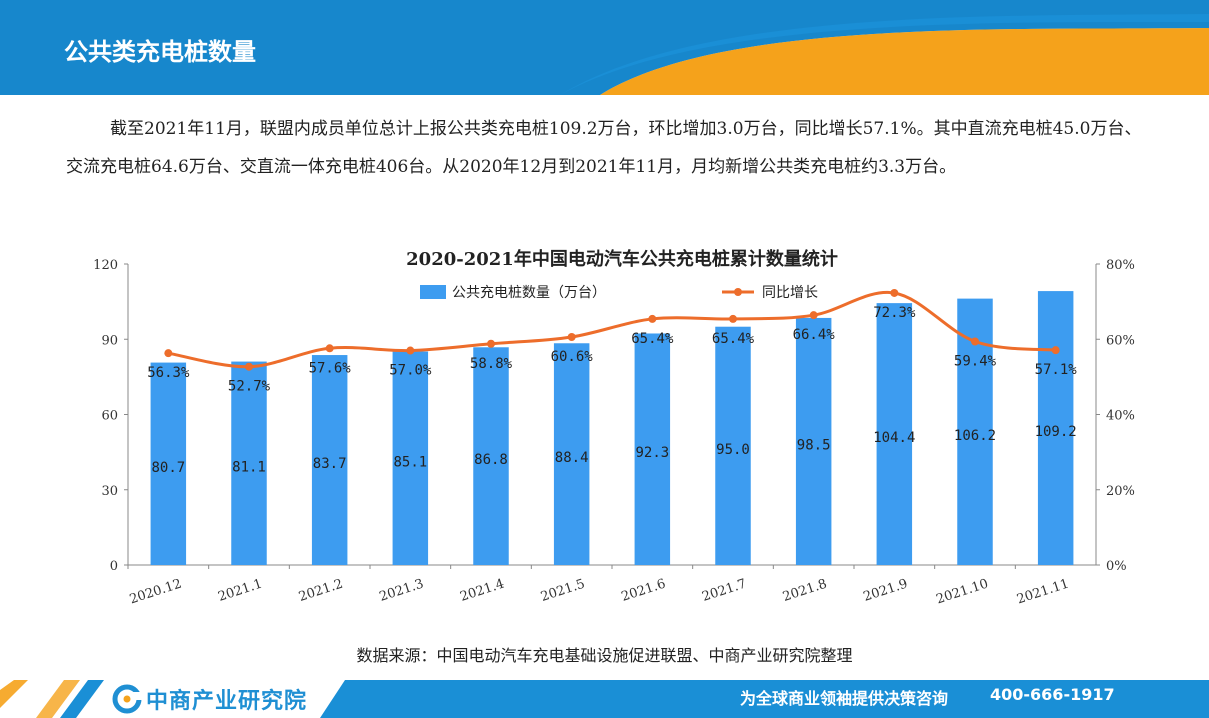  What do you see at coordinates (529, 292) in the screenshot?
I see `legend-bar-label: 公共充电桩数量（万台）` at bounding box center [529, 292].